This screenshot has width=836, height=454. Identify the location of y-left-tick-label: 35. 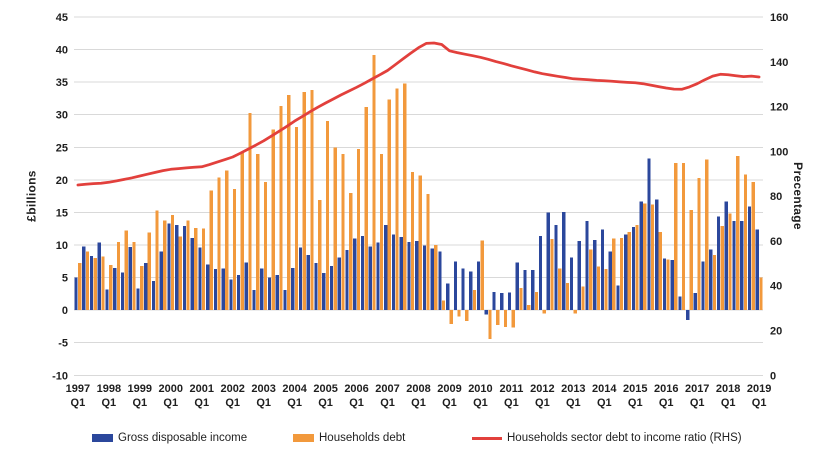
(62, 83).